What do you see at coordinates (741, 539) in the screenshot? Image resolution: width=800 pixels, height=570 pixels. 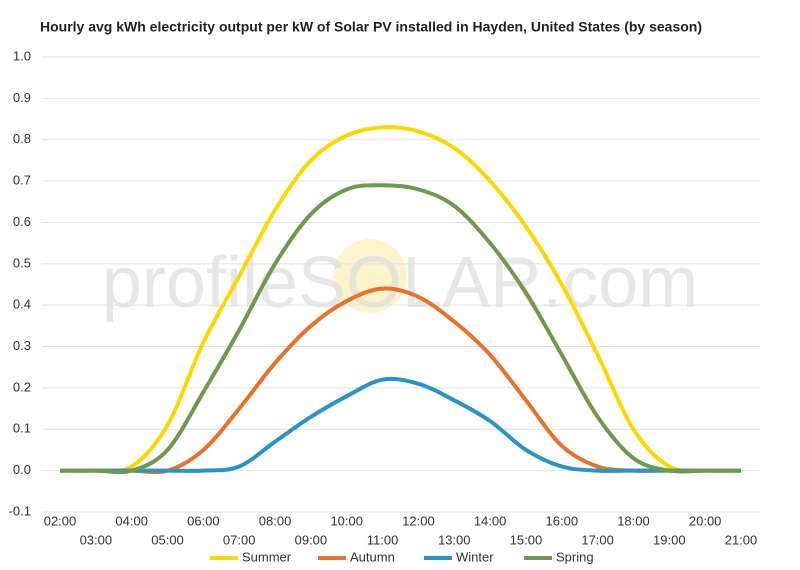 I see `x-tick-label: 21:00` at bounding box center [741, 539].